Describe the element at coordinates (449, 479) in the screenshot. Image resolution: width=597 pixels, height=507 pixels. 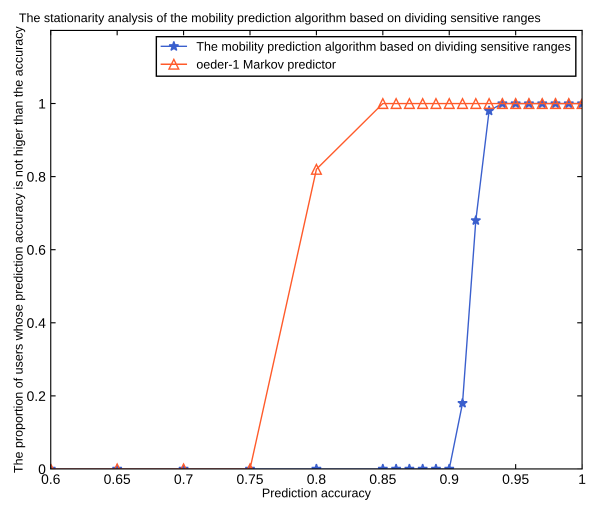
I see `x-tick-label: 0.9` at that location.